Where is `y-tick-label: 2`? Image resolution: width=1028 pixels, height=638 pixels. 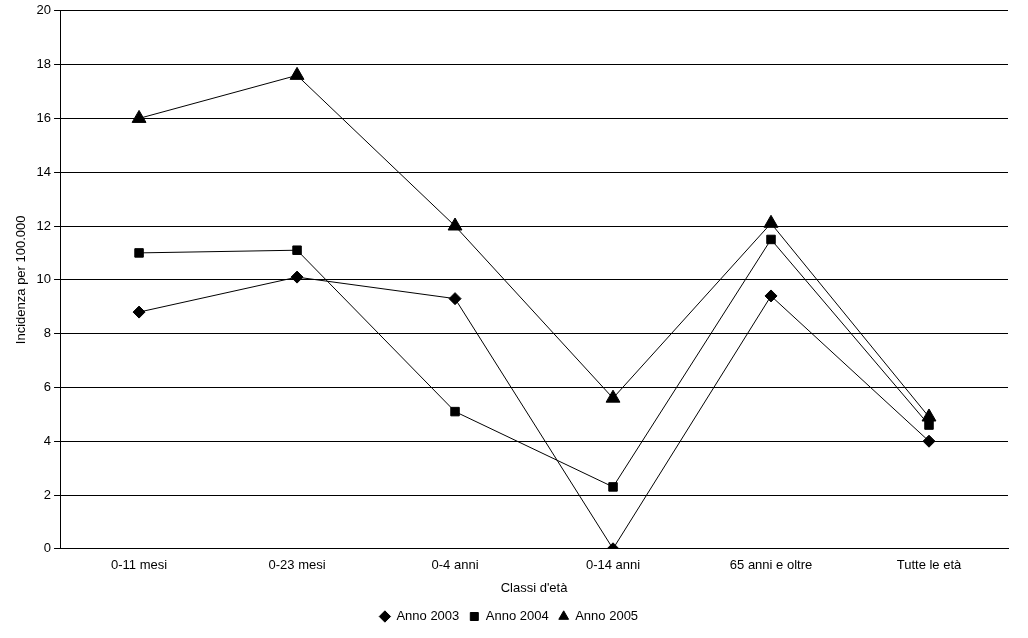 y-tick-label: 2 is located at coordinates (47, 494).